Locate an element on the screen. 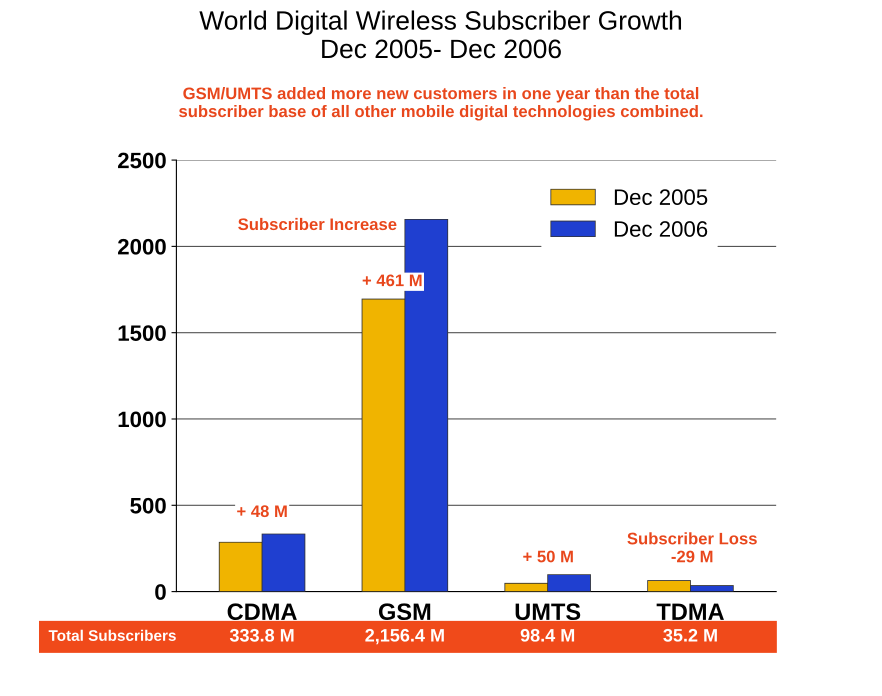 This screenshot has width=882, height=696. x-tick-label: TDMA is located at coordinates (690, 612).